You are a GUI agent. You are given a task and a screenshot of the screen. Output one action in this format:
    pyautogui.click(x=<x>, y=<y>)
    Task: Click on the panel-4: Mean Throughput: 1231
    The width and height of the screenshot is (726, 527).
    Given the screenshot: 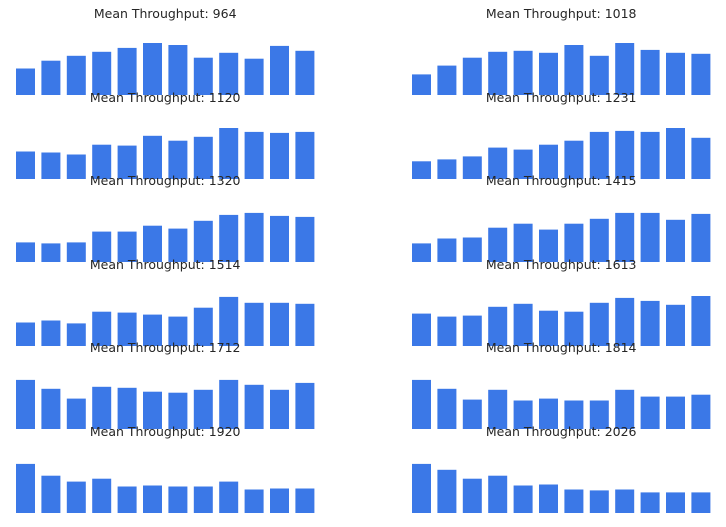 What is the action you would take?
    pyautogui.click(x=561, y=134)
    